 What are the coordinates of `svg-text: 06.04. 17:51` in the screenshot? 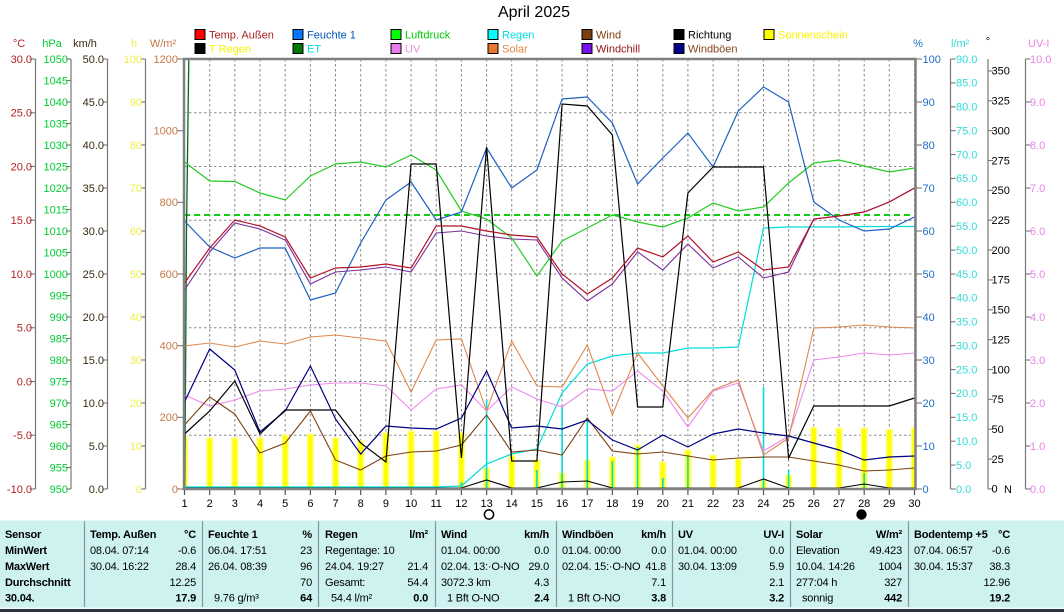 It's located at (237, 551).